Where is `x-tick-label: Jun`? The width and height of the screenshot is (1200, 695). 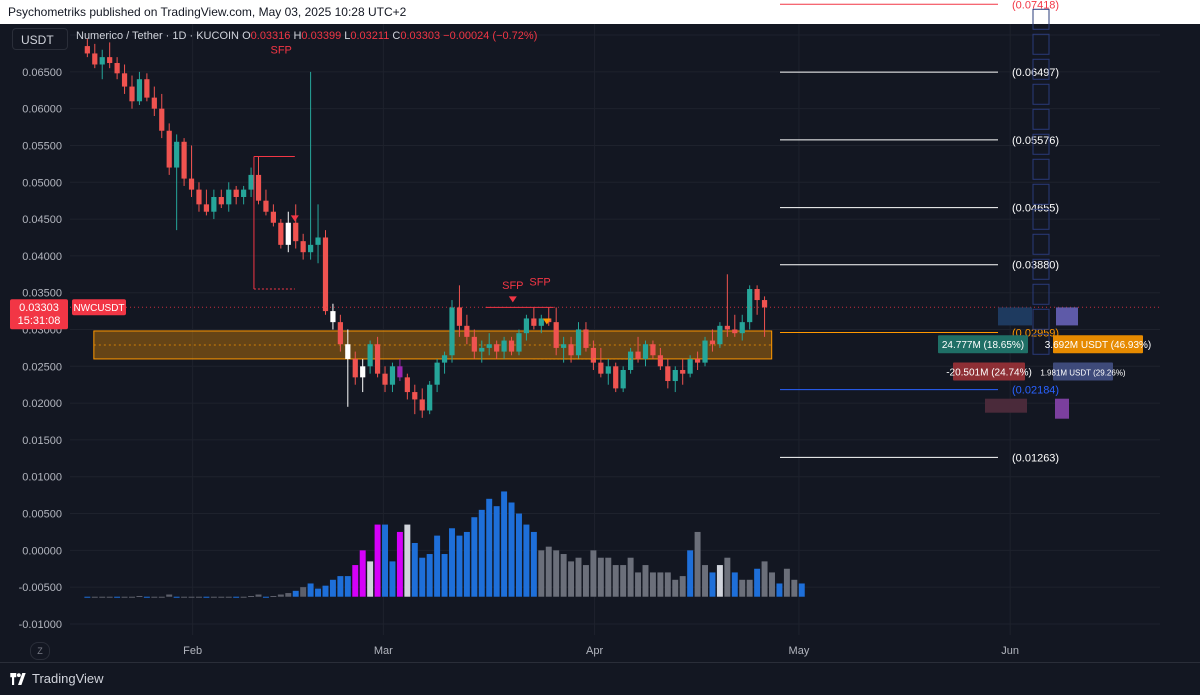
x-tick-label: Jun is located at coordinates (1010, 651).